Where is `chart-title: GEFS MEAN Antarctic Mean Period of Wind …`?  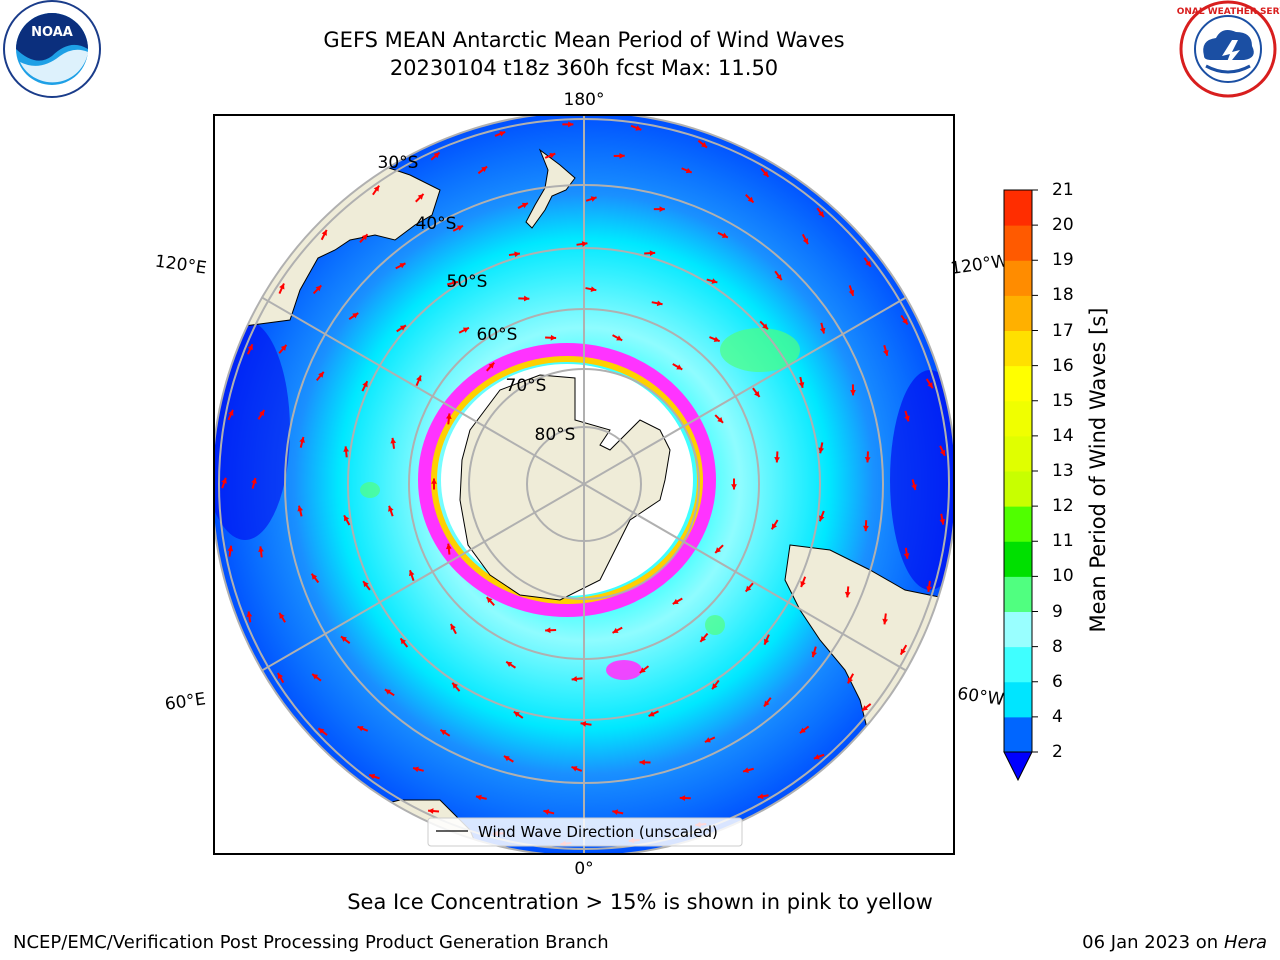
chart-title: GEFS MEAN Antarctic Mean Period of Wind … is located at coordinates (584, 40).